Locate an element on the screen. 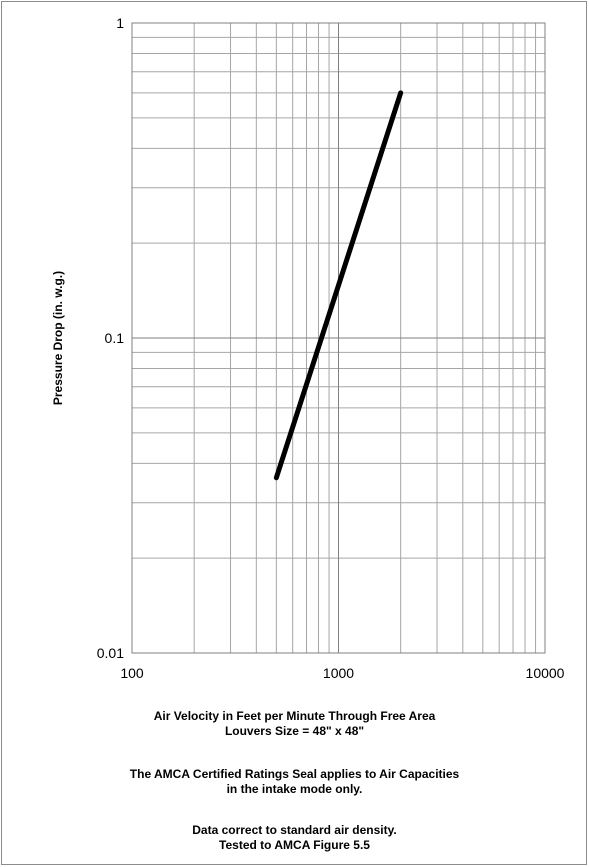  tested-note: Tested to AMCA Figure 5.5 is located at coordinates (294, 845).